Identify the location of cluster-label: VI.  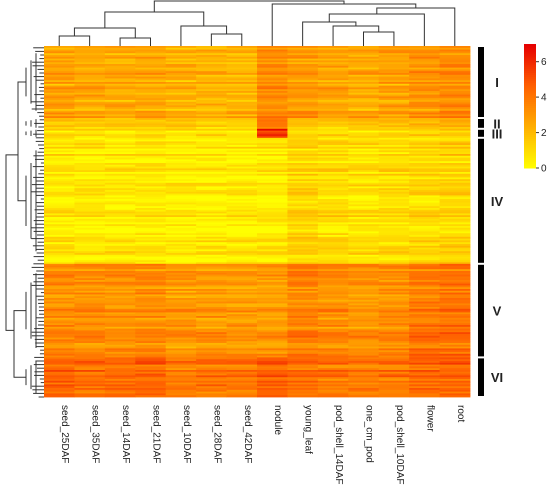
(497, 377).